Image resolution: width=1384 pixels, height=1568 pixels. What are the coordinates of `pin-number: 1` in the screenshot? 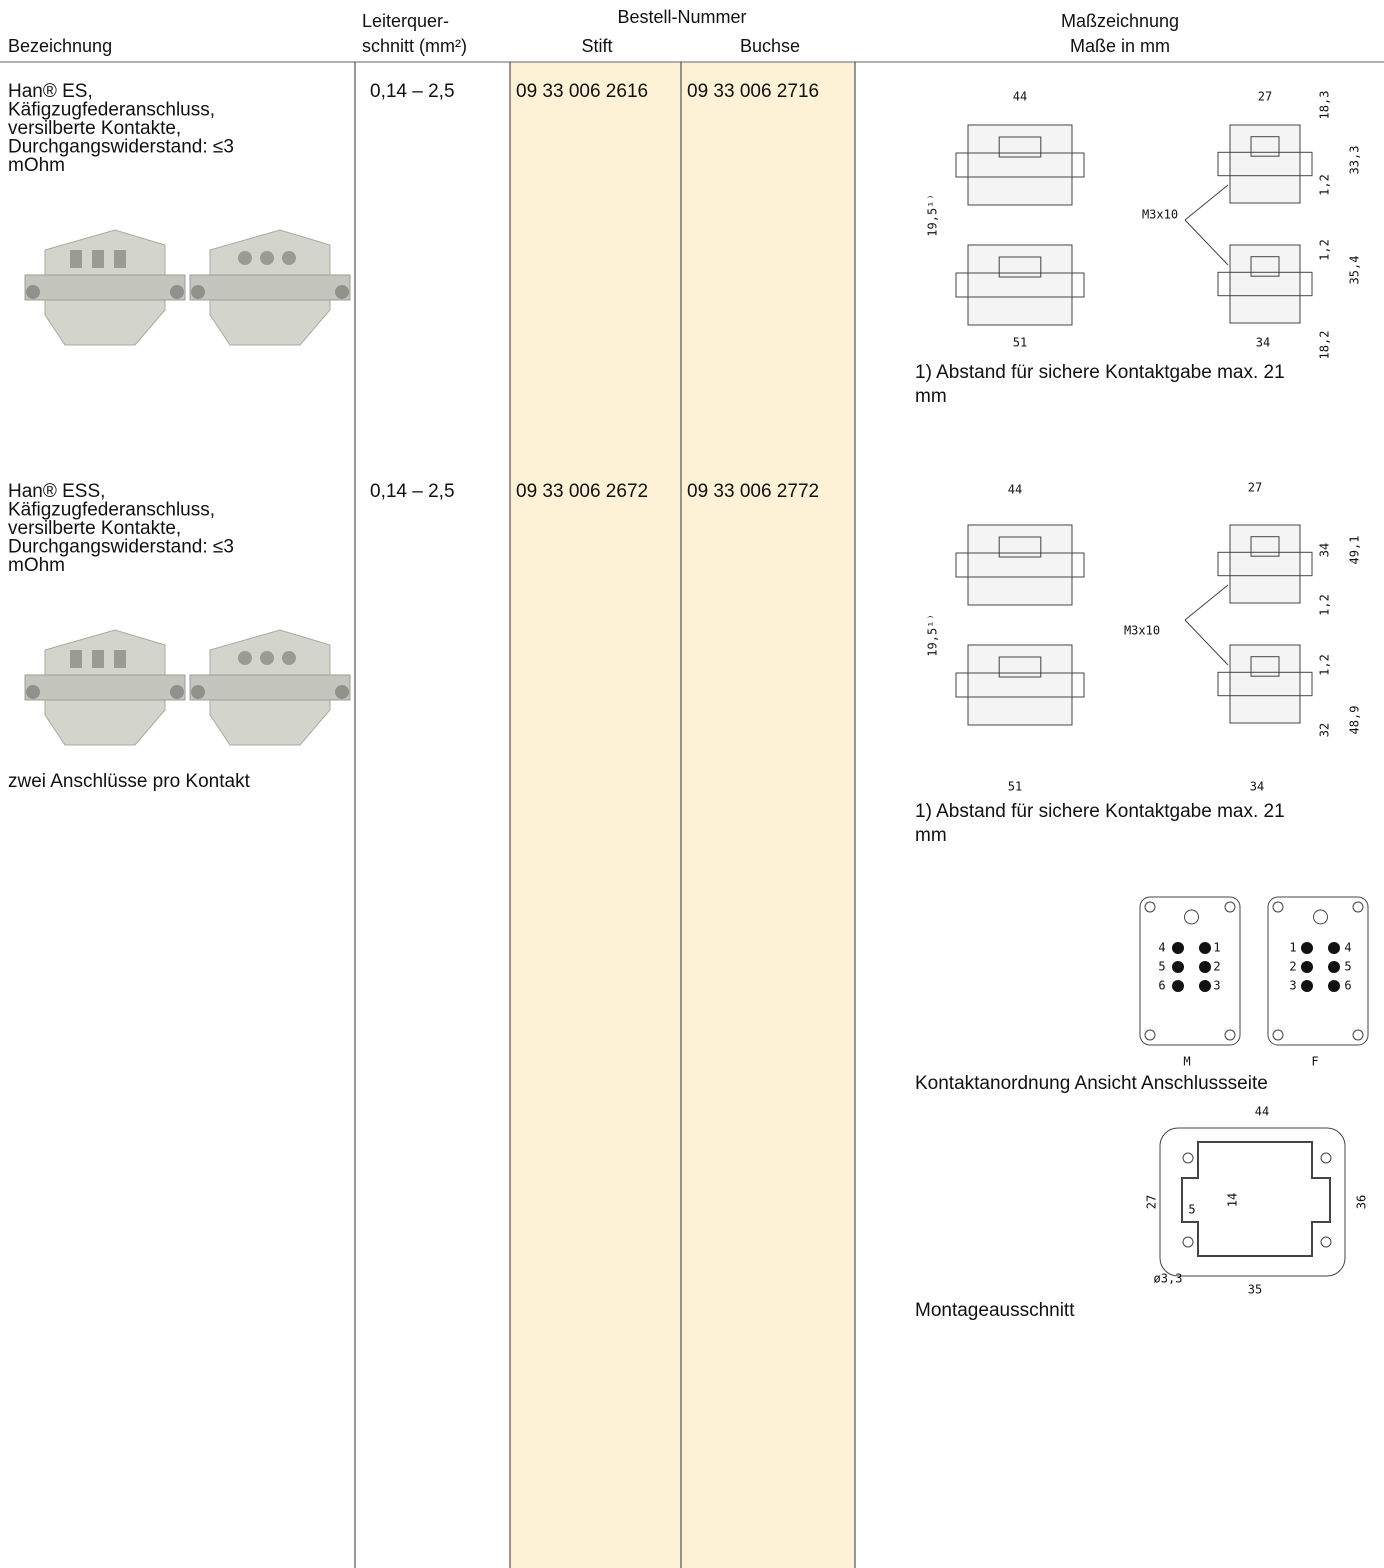 It's located at (1292, 948).